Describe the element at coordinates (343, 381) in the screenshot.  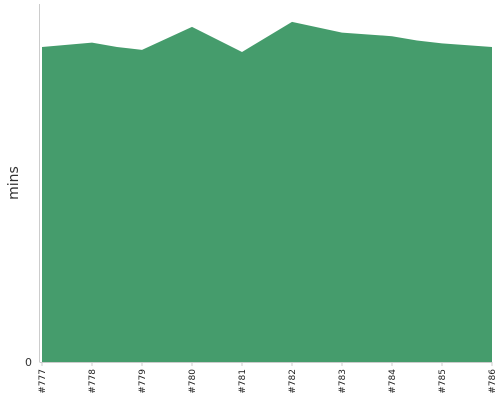
I see `x-tick-label: #783` at that location.